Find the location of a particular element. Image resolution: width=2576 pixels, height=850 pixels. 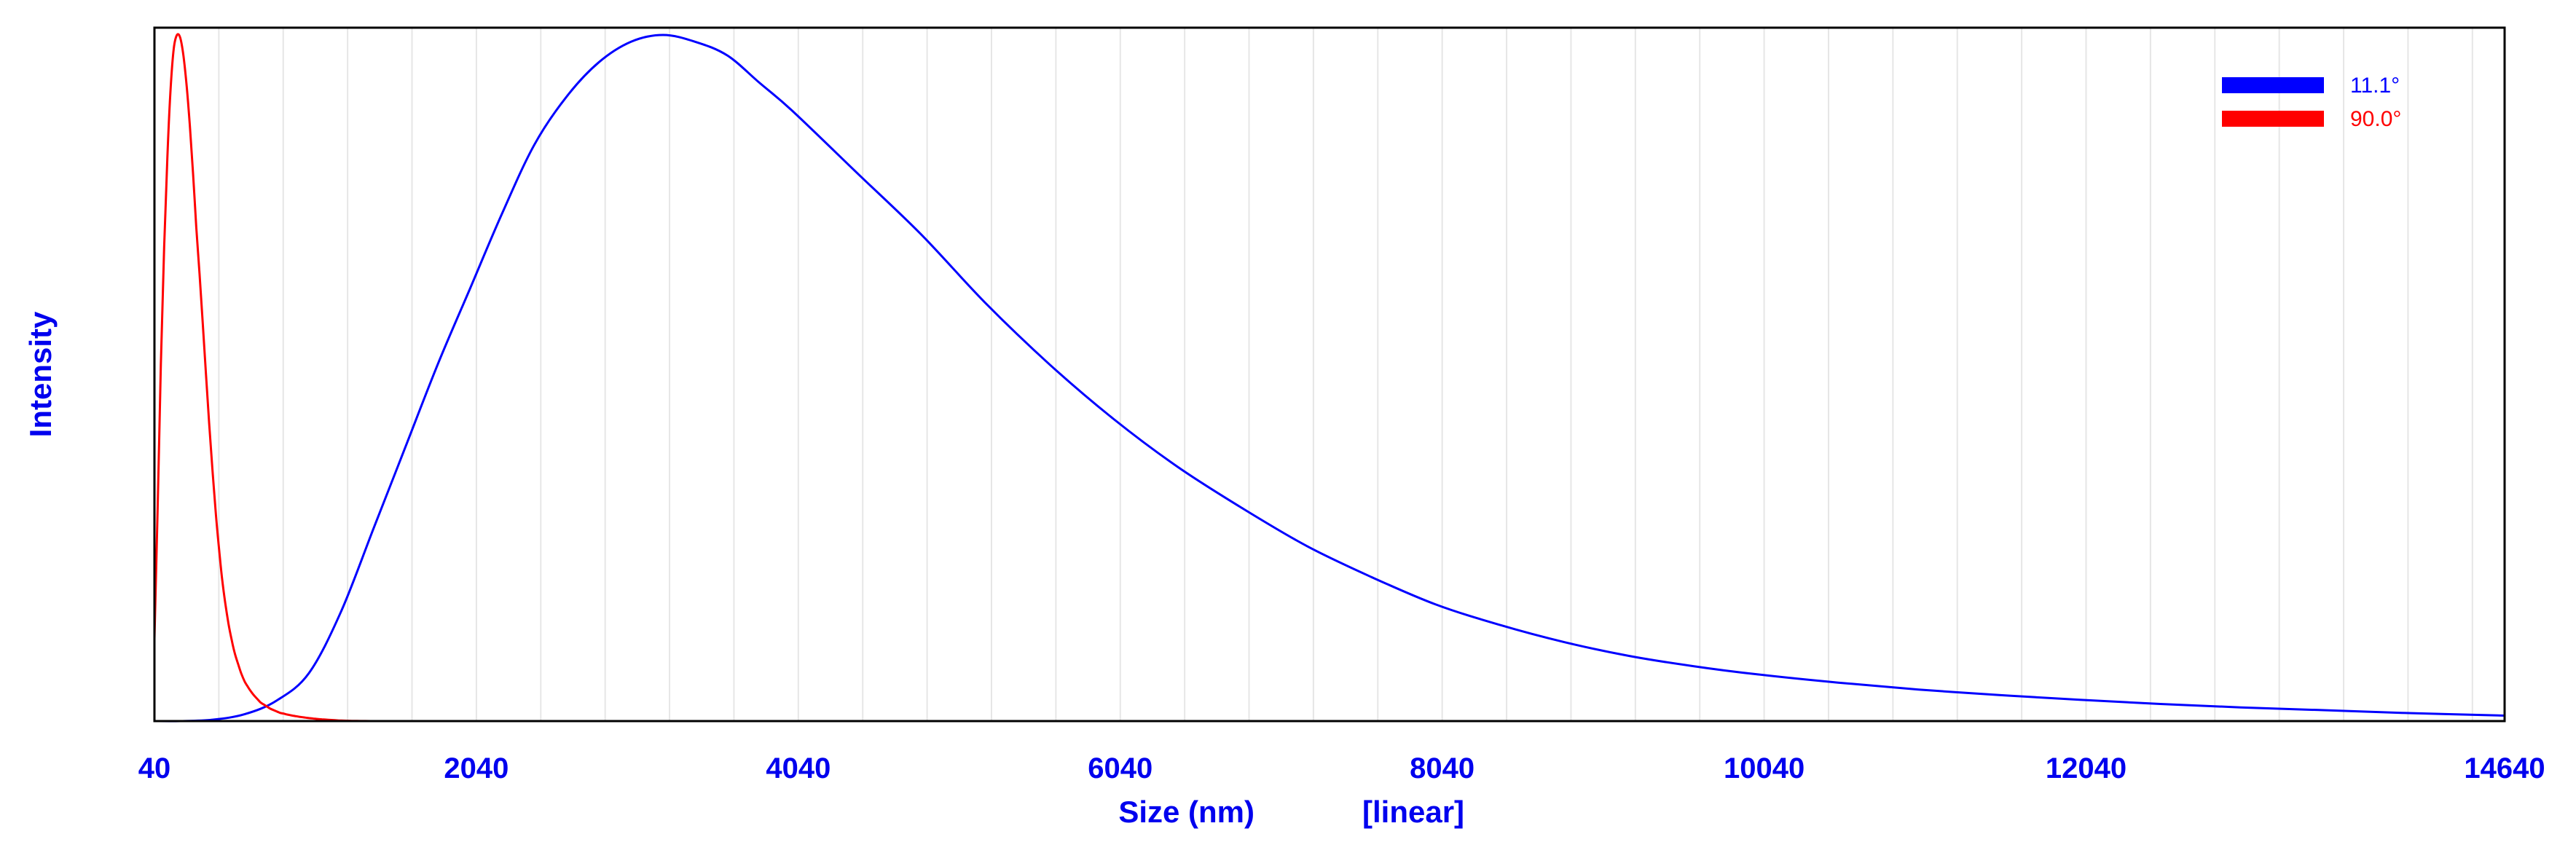

x-tick-label: 40 is located at coordinates (154, 768).